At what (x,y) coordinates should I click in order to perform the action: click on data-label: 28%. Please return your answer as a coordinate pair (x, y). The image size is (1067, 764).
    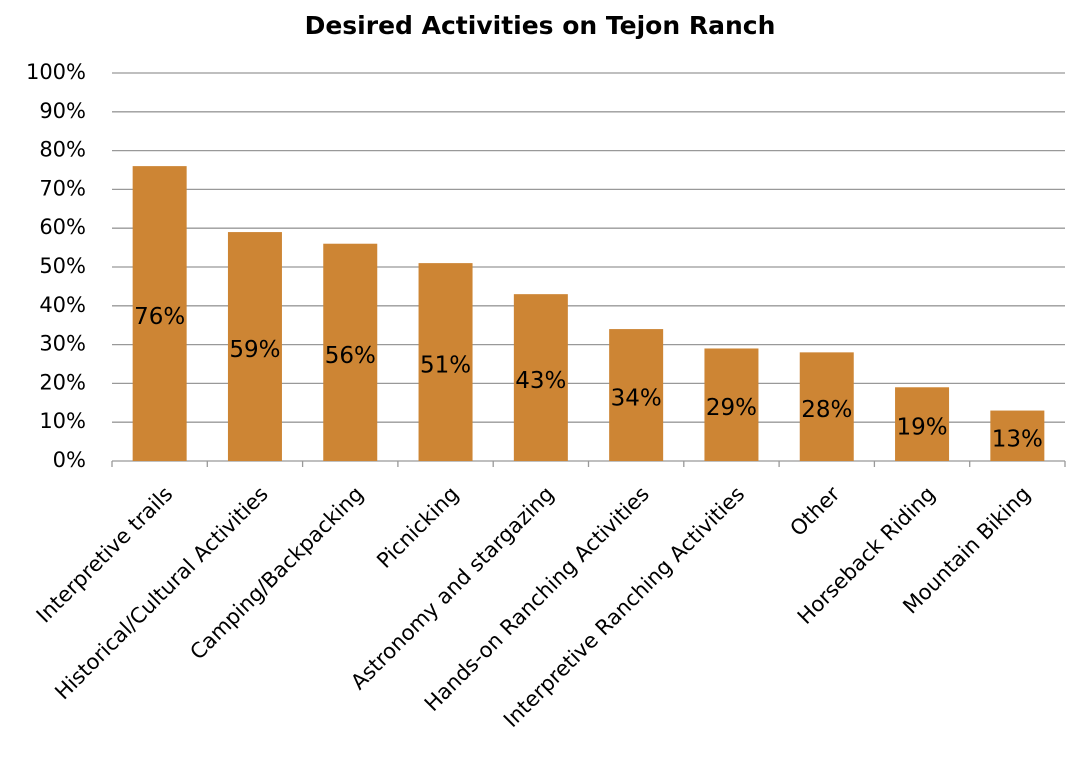
    Looking at the image, I should click on (826, 410).